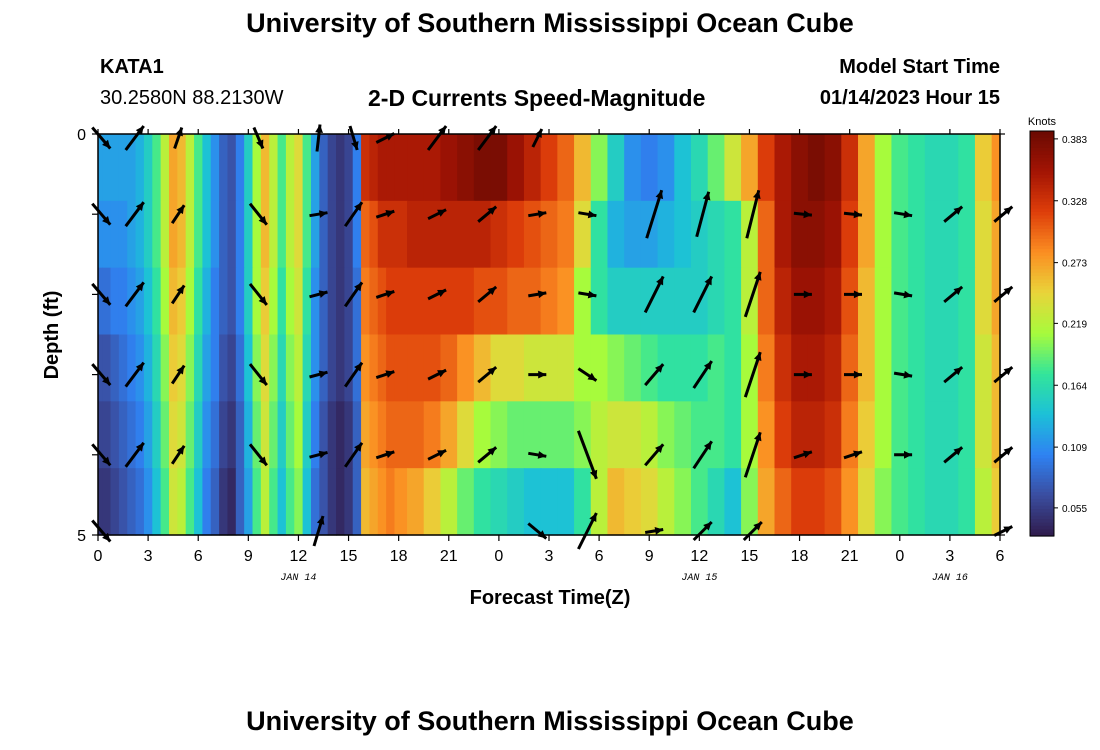 This screenshot has width=1100, height=750. I want to click on colorbar-tick-label: 0.219, so click(1074, 324).